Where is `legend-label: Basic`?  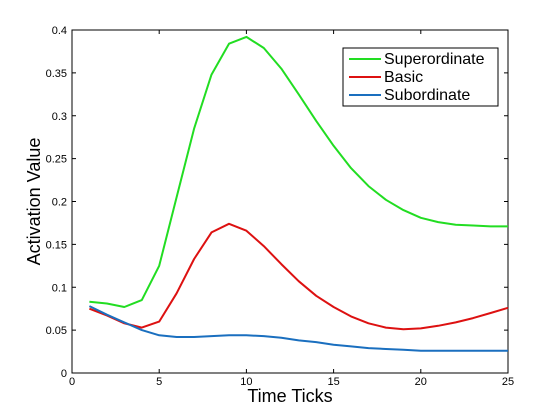
legend-label: Basic is located at coordinates (403, 77).